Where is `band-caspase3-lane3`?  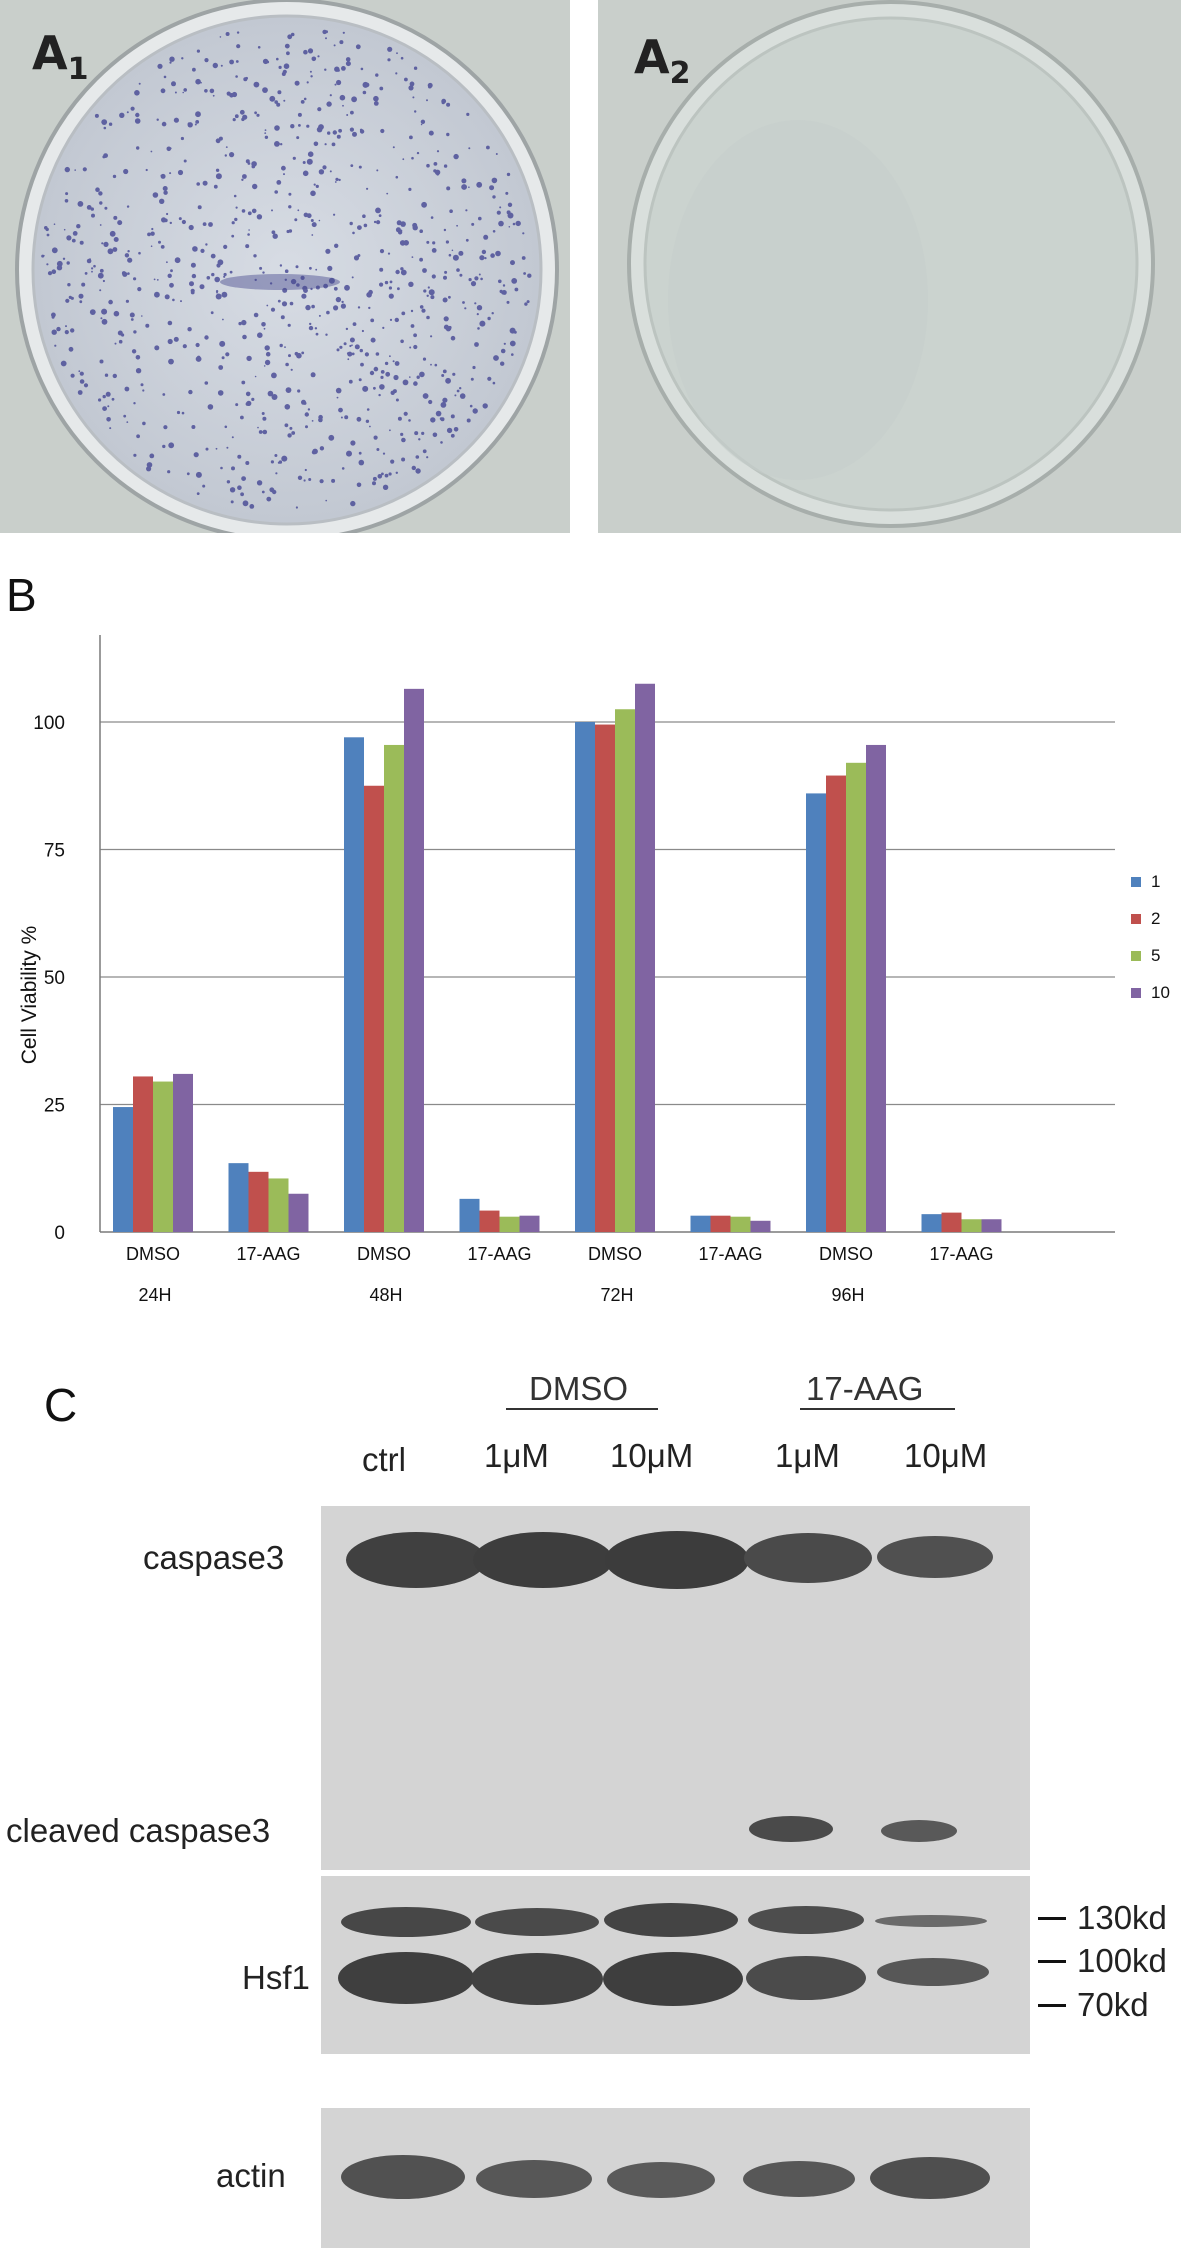
band-caspase3-lane3 is located at coordinates (677, 1560).